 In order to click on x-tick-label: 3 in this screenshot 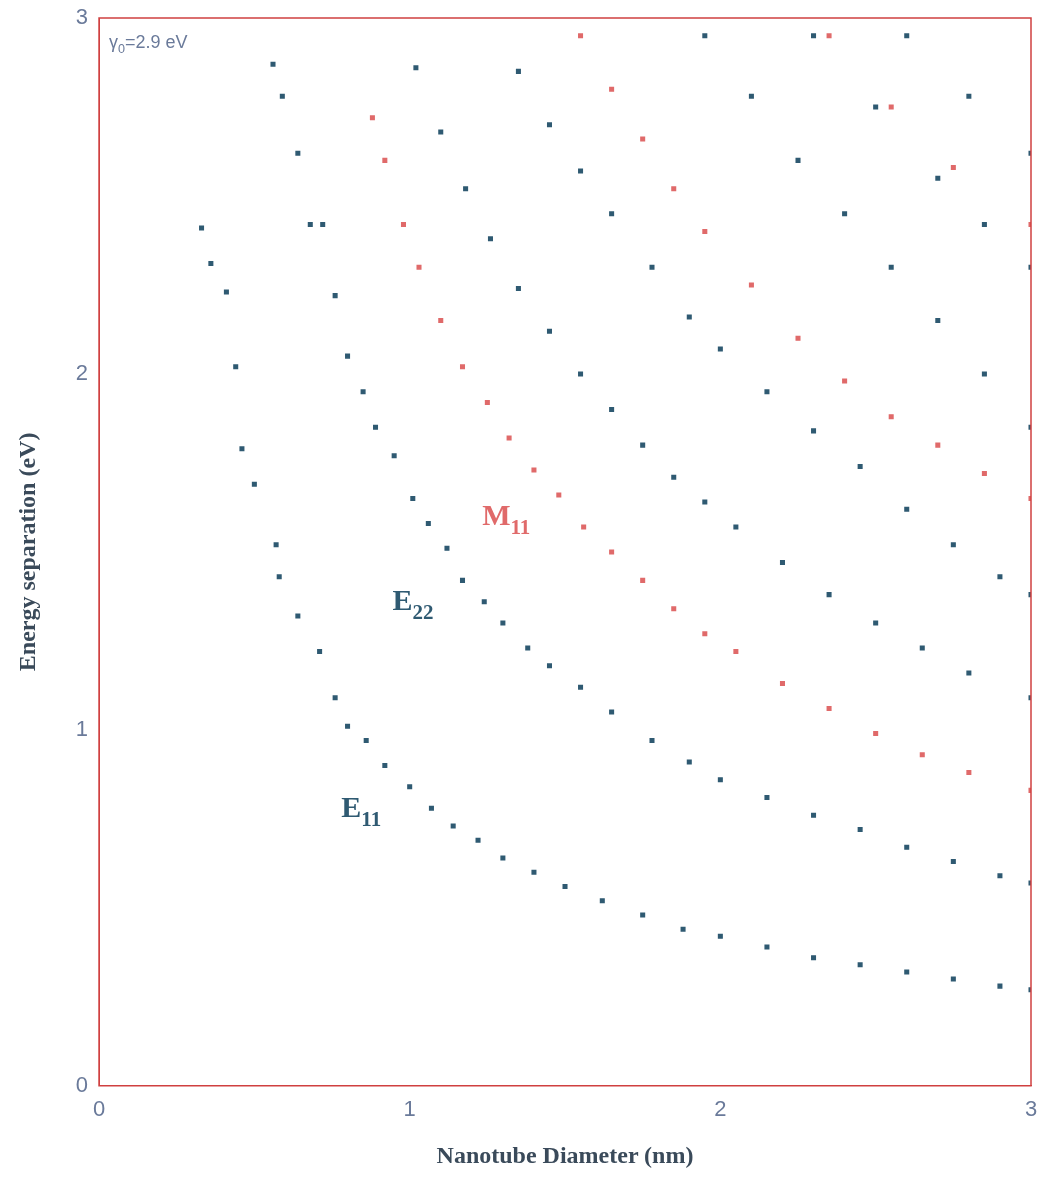, I will do `click(1031, 1109)`.